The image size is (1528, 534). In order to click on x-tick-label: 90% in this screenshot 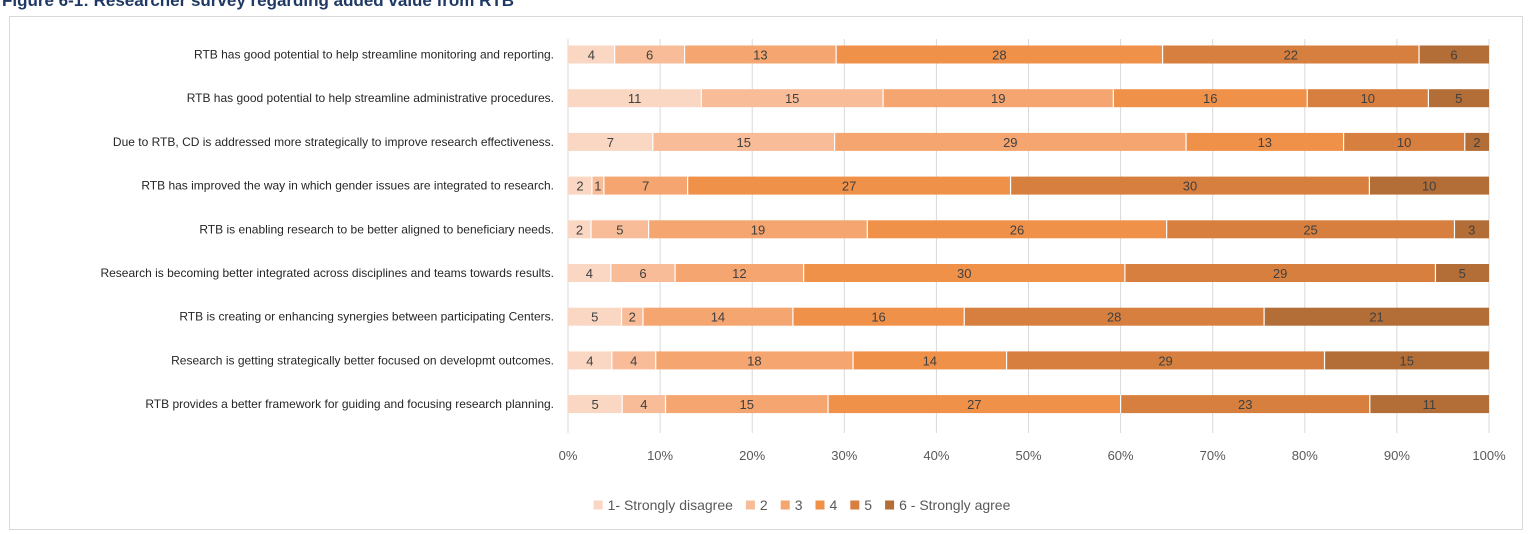, I will do `click(1397, 455)`.